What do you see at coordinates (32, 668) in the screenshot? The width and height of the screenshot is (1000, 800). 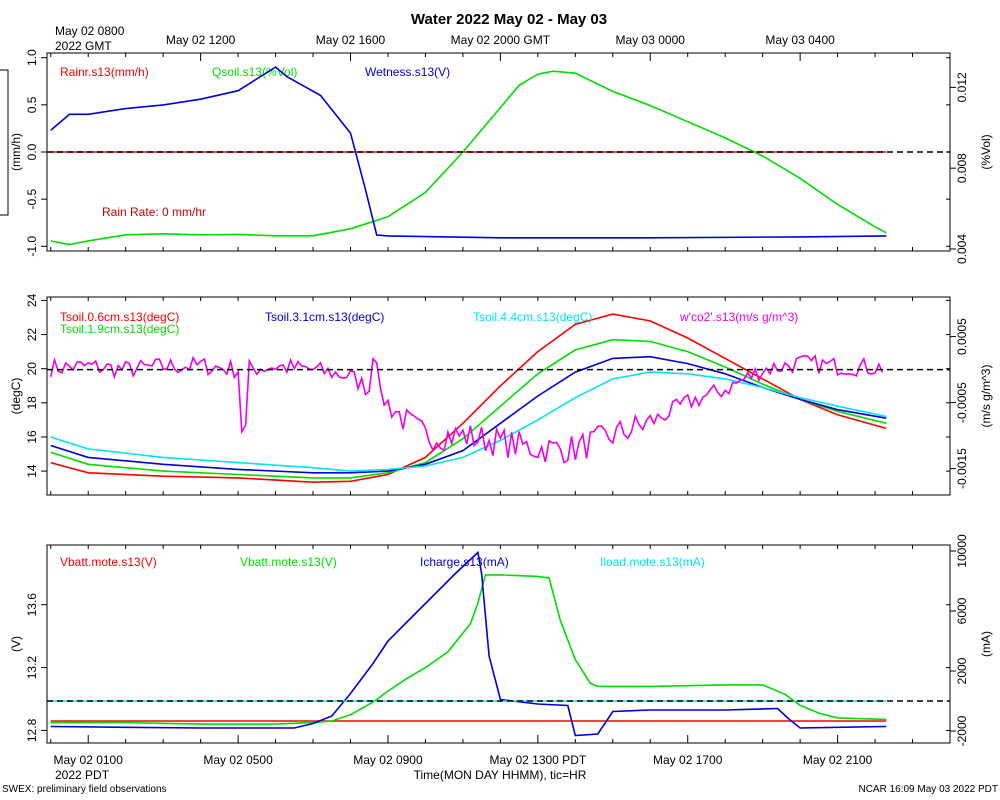 I see `left-y-tick-label: 13.2` at bounding box center [32, 668].